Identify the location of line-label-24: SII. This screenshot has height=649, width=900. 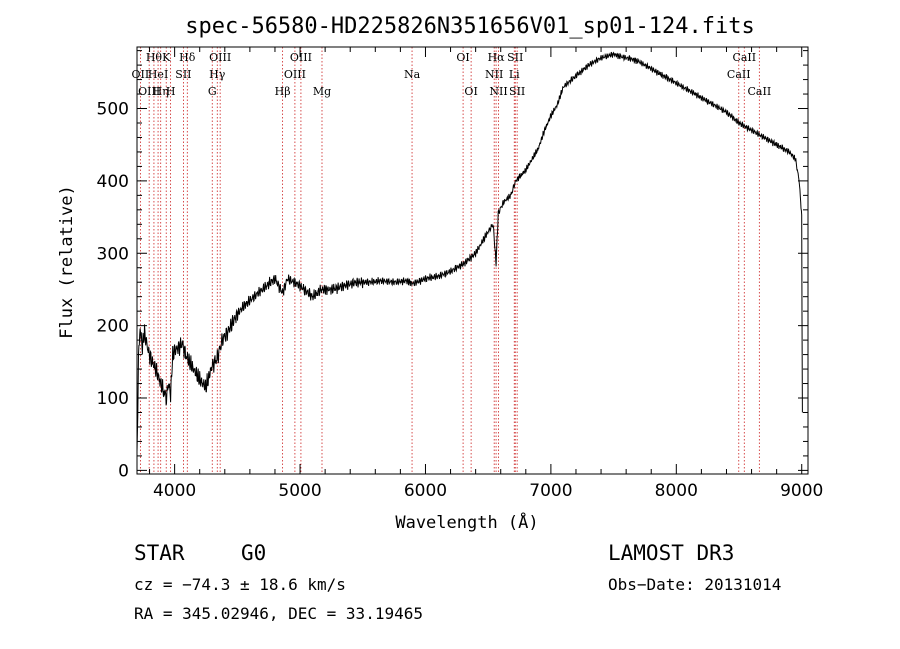
(517, 91).